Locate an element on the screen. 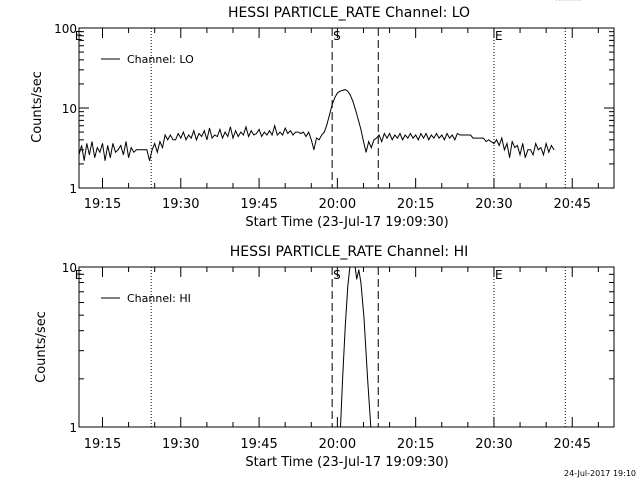 The image size is (640, 480). x-tick-label: 20:30 is located at coordinates (493, 444).